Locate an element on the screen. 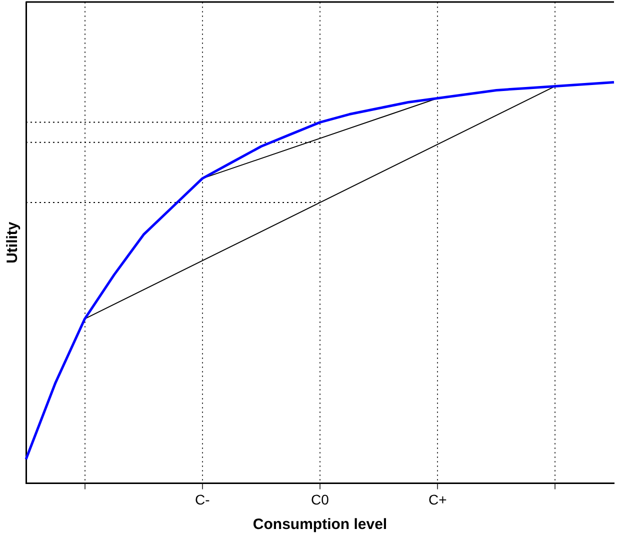  y-axis-title: Utility is located at coordinates (13, 242).